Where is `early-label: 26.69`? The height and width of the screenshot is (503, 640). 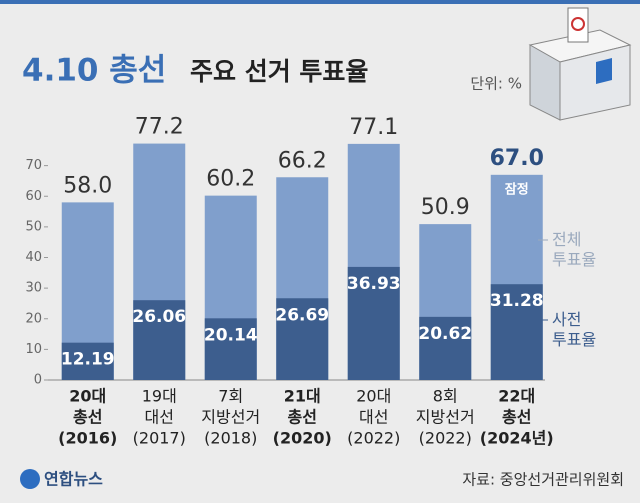 early-label: 26.69 is located at coordinates (302, 315).